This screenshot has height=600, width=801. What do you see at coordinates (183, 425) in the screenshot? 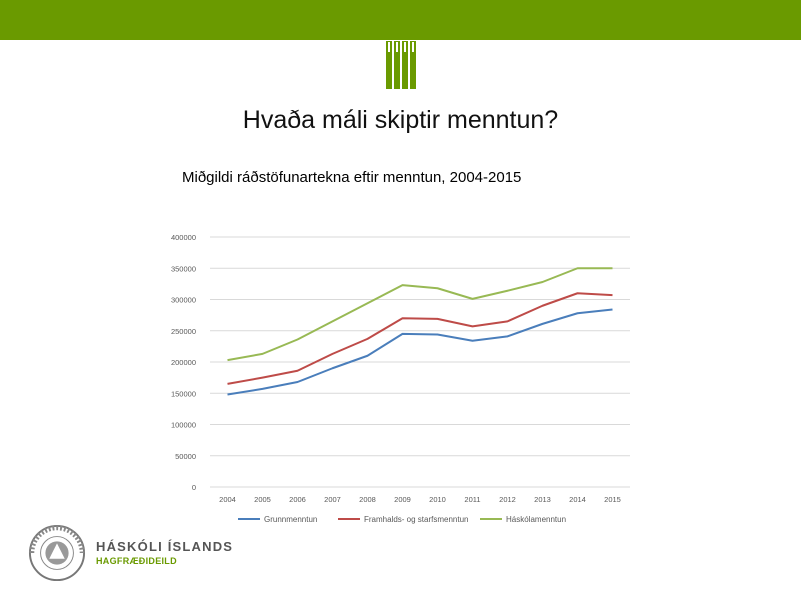
I see `y-tick-label: 100000` at bounding box center [183, 425].